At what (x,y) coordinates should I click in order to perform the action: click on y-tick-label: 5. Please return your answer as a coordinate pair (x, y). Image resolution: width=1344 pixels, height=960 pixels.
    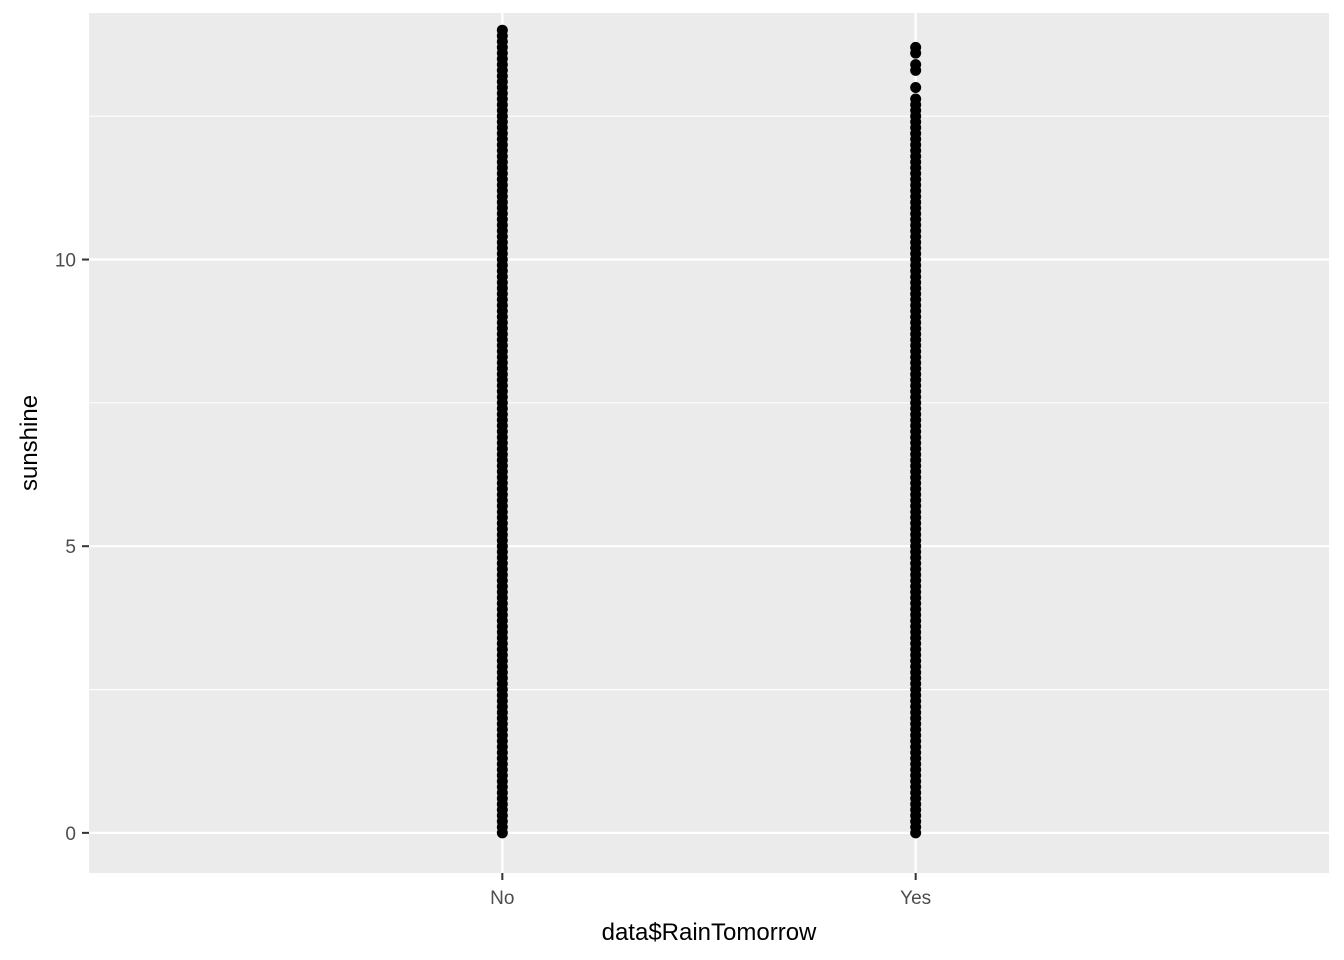
    Looking at the image, I should click on (70, 547).